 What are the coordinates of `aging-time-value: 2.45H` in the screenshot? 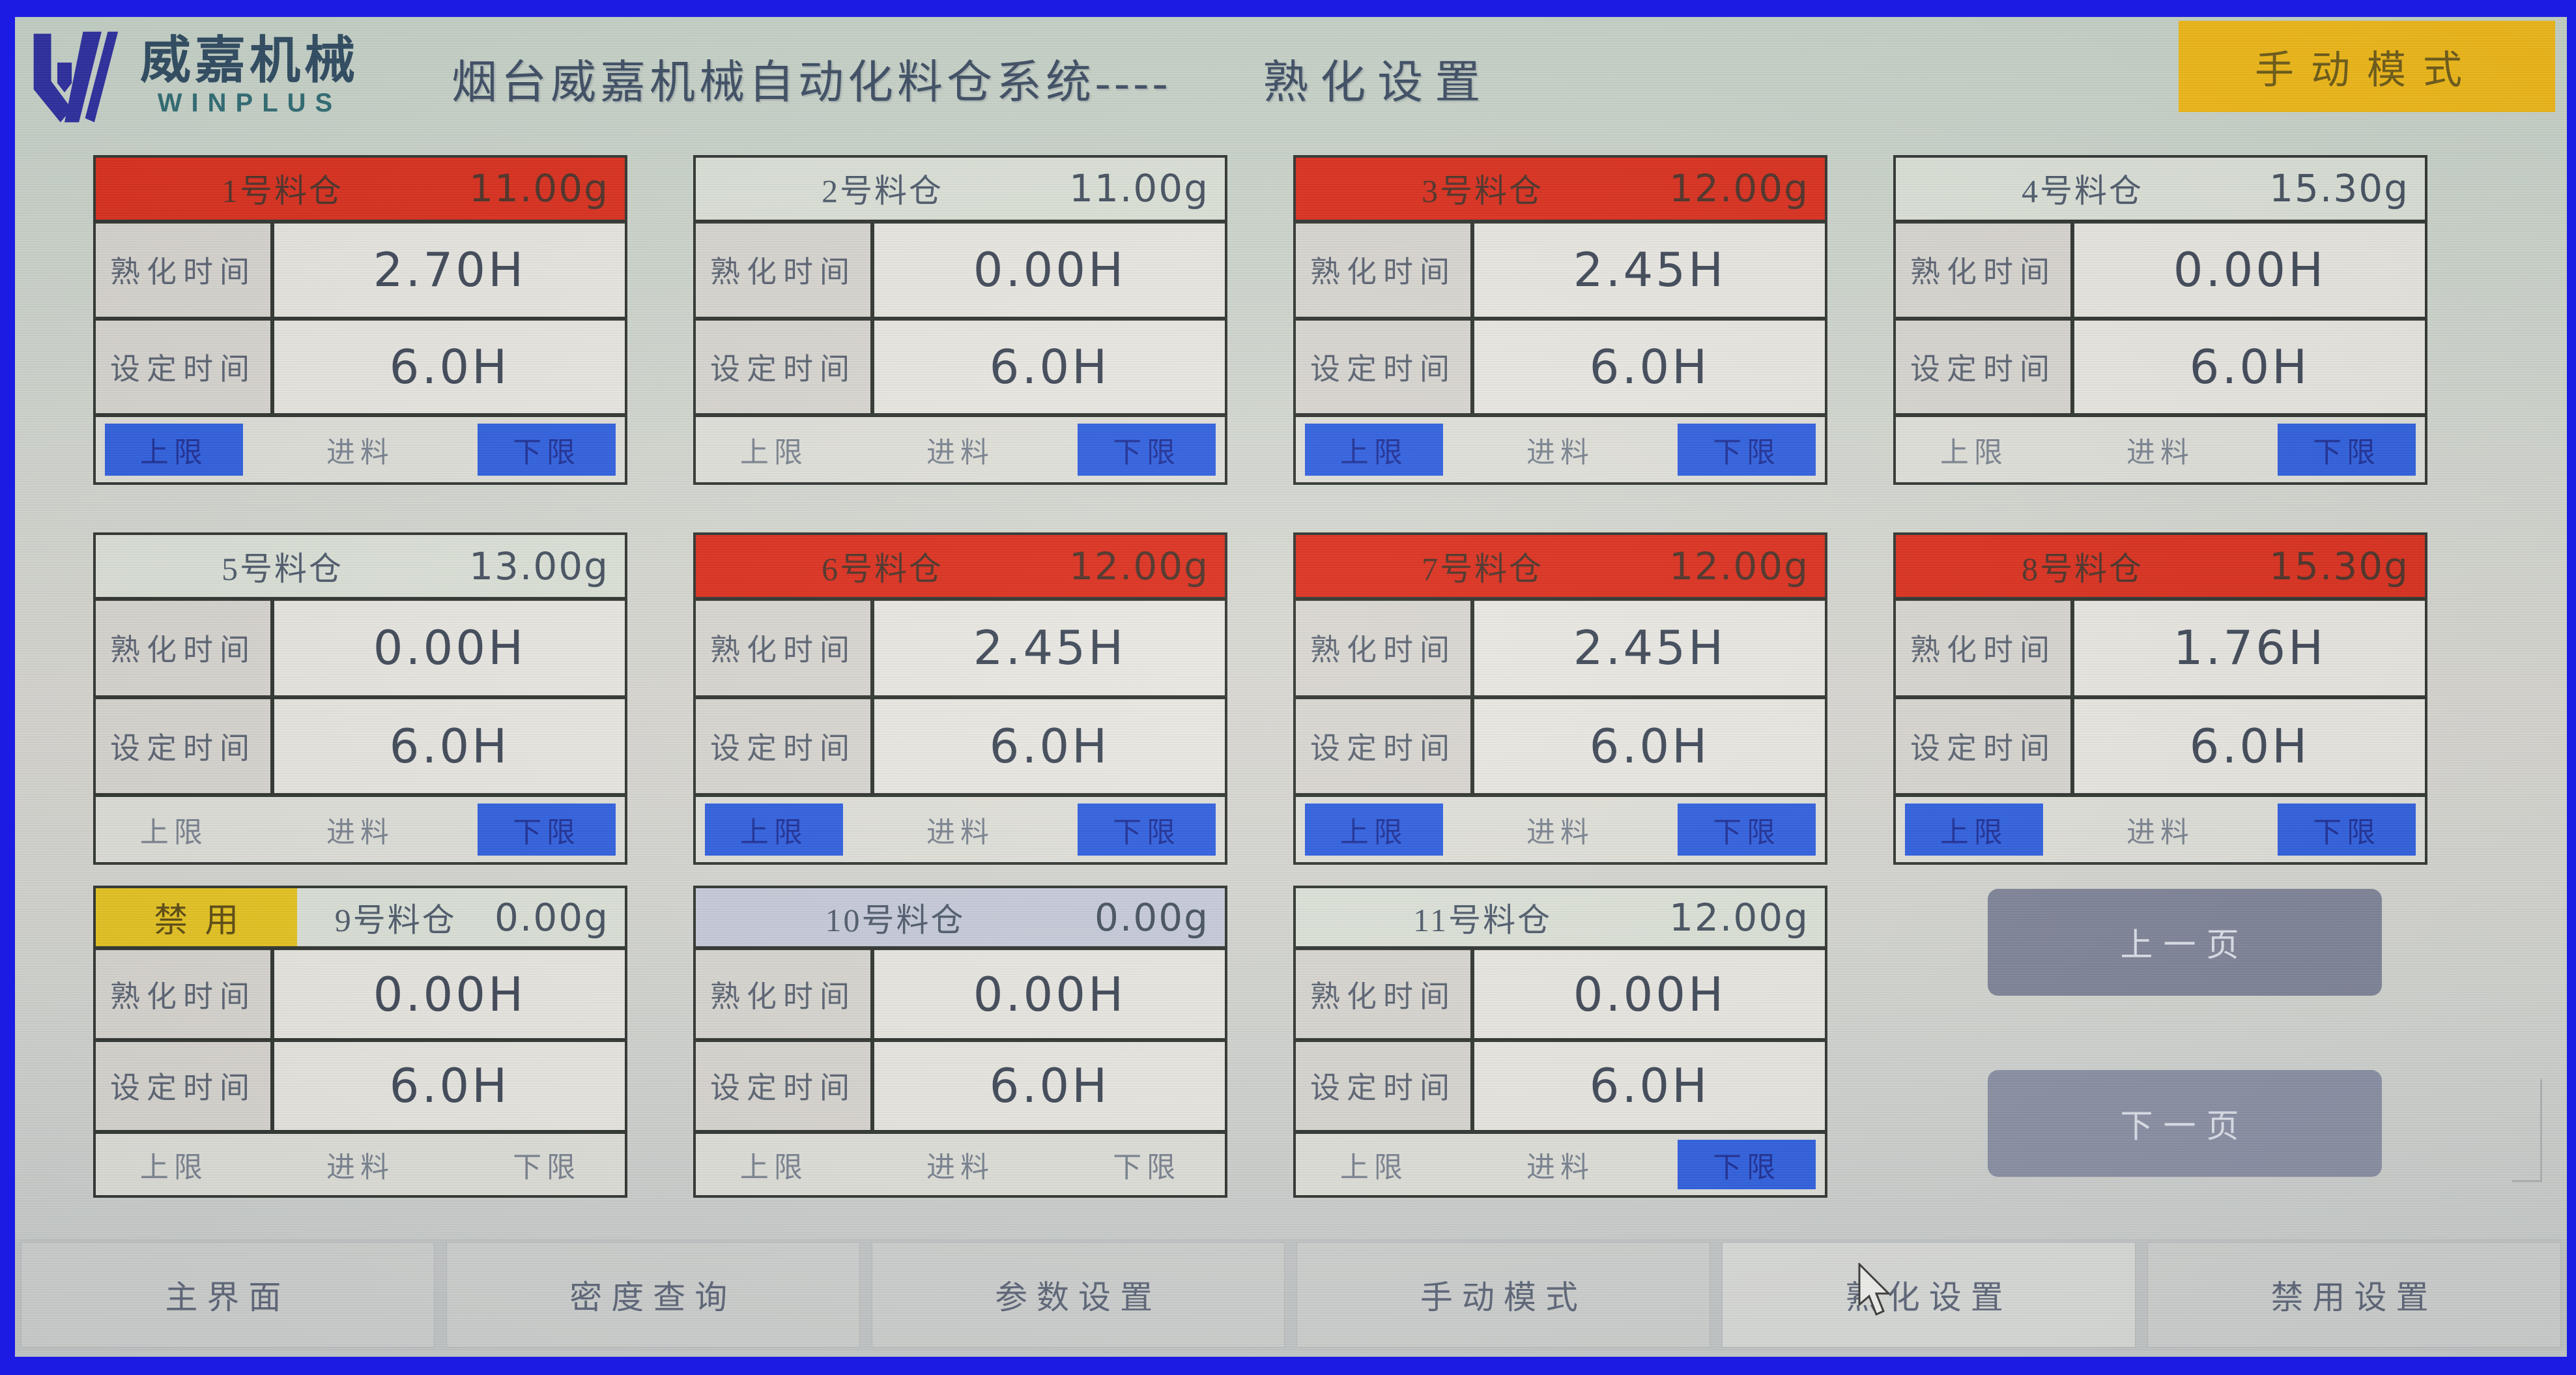 It's located at (1650, 270).